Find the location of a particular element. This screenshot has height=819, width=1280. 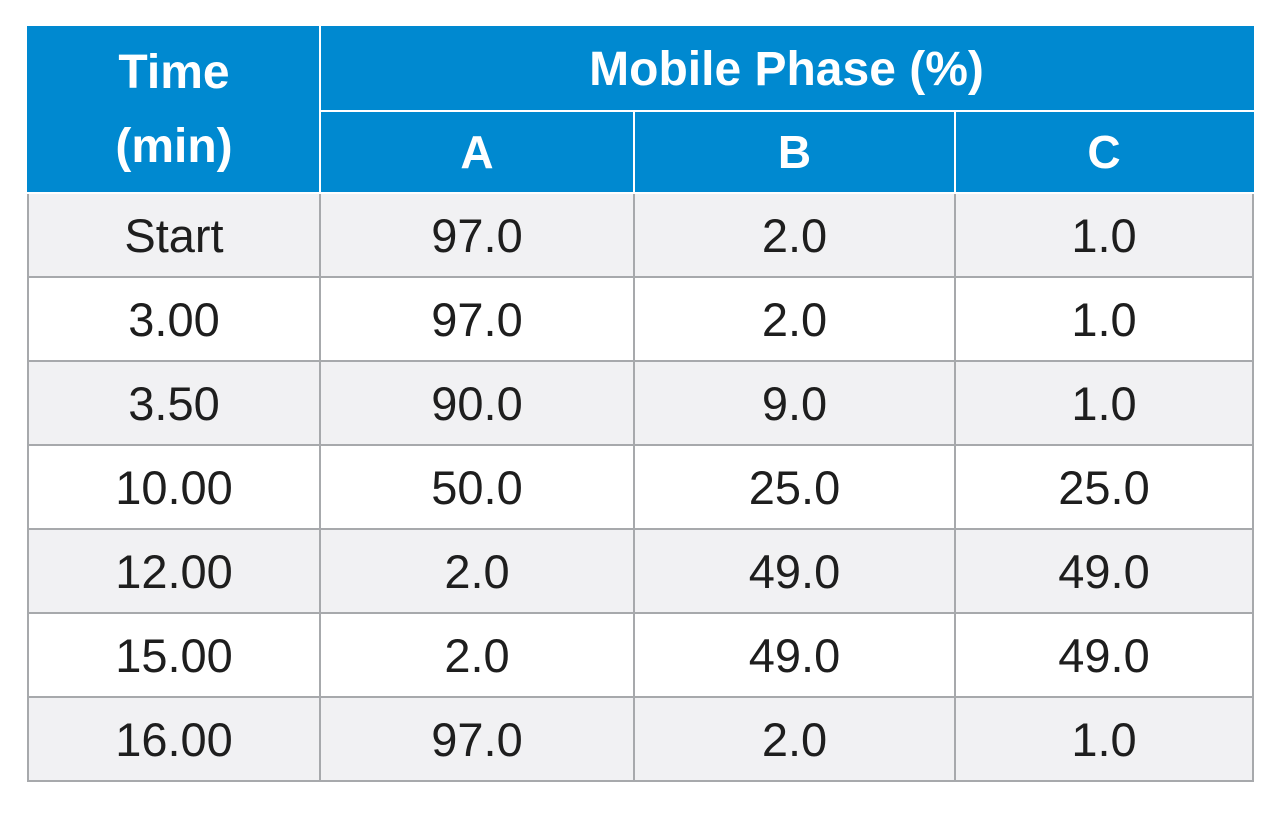

column-header-c: C is located at coordinates (1104, 152).